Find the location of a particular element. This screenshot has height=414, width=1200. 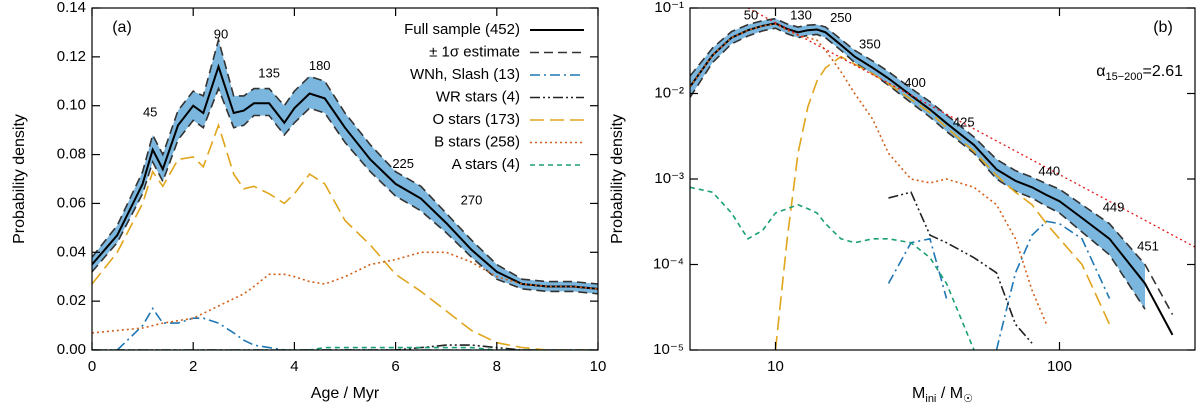

x-tick-label: 6 is located at coordinates (395, 366).